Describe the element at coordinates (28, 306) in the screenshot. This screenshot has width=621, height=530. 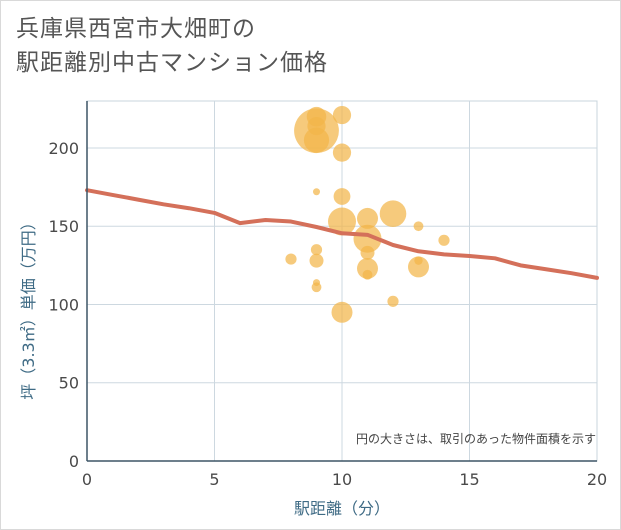
I see `y-axis-label: 坪（3.3㎡）単価（万円）` at that location.